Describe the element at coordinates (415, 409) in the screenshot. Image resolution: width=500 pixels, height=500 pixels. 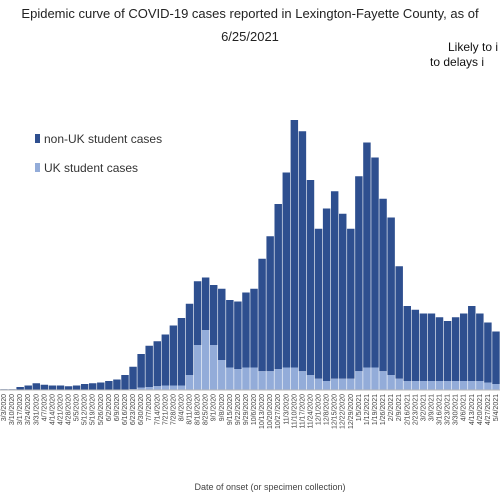
I see `x-tick-label: 2/23/2021` at that location.